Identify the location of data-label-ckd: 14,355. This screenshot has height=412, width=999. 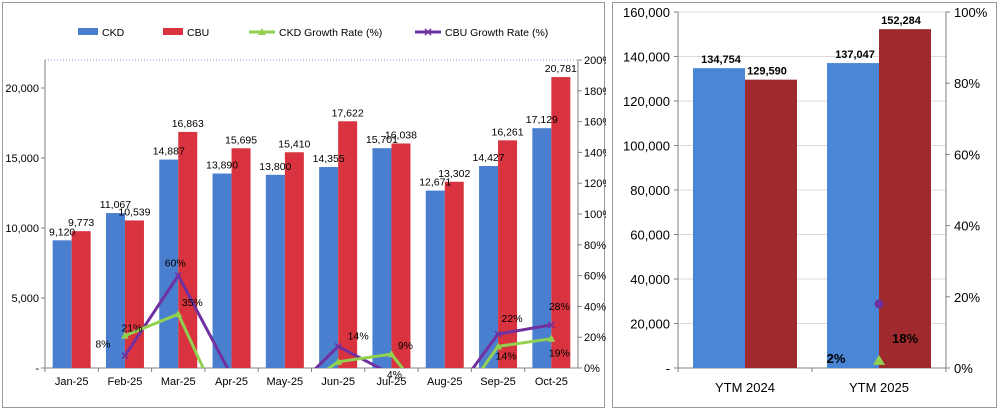
(329, 159).